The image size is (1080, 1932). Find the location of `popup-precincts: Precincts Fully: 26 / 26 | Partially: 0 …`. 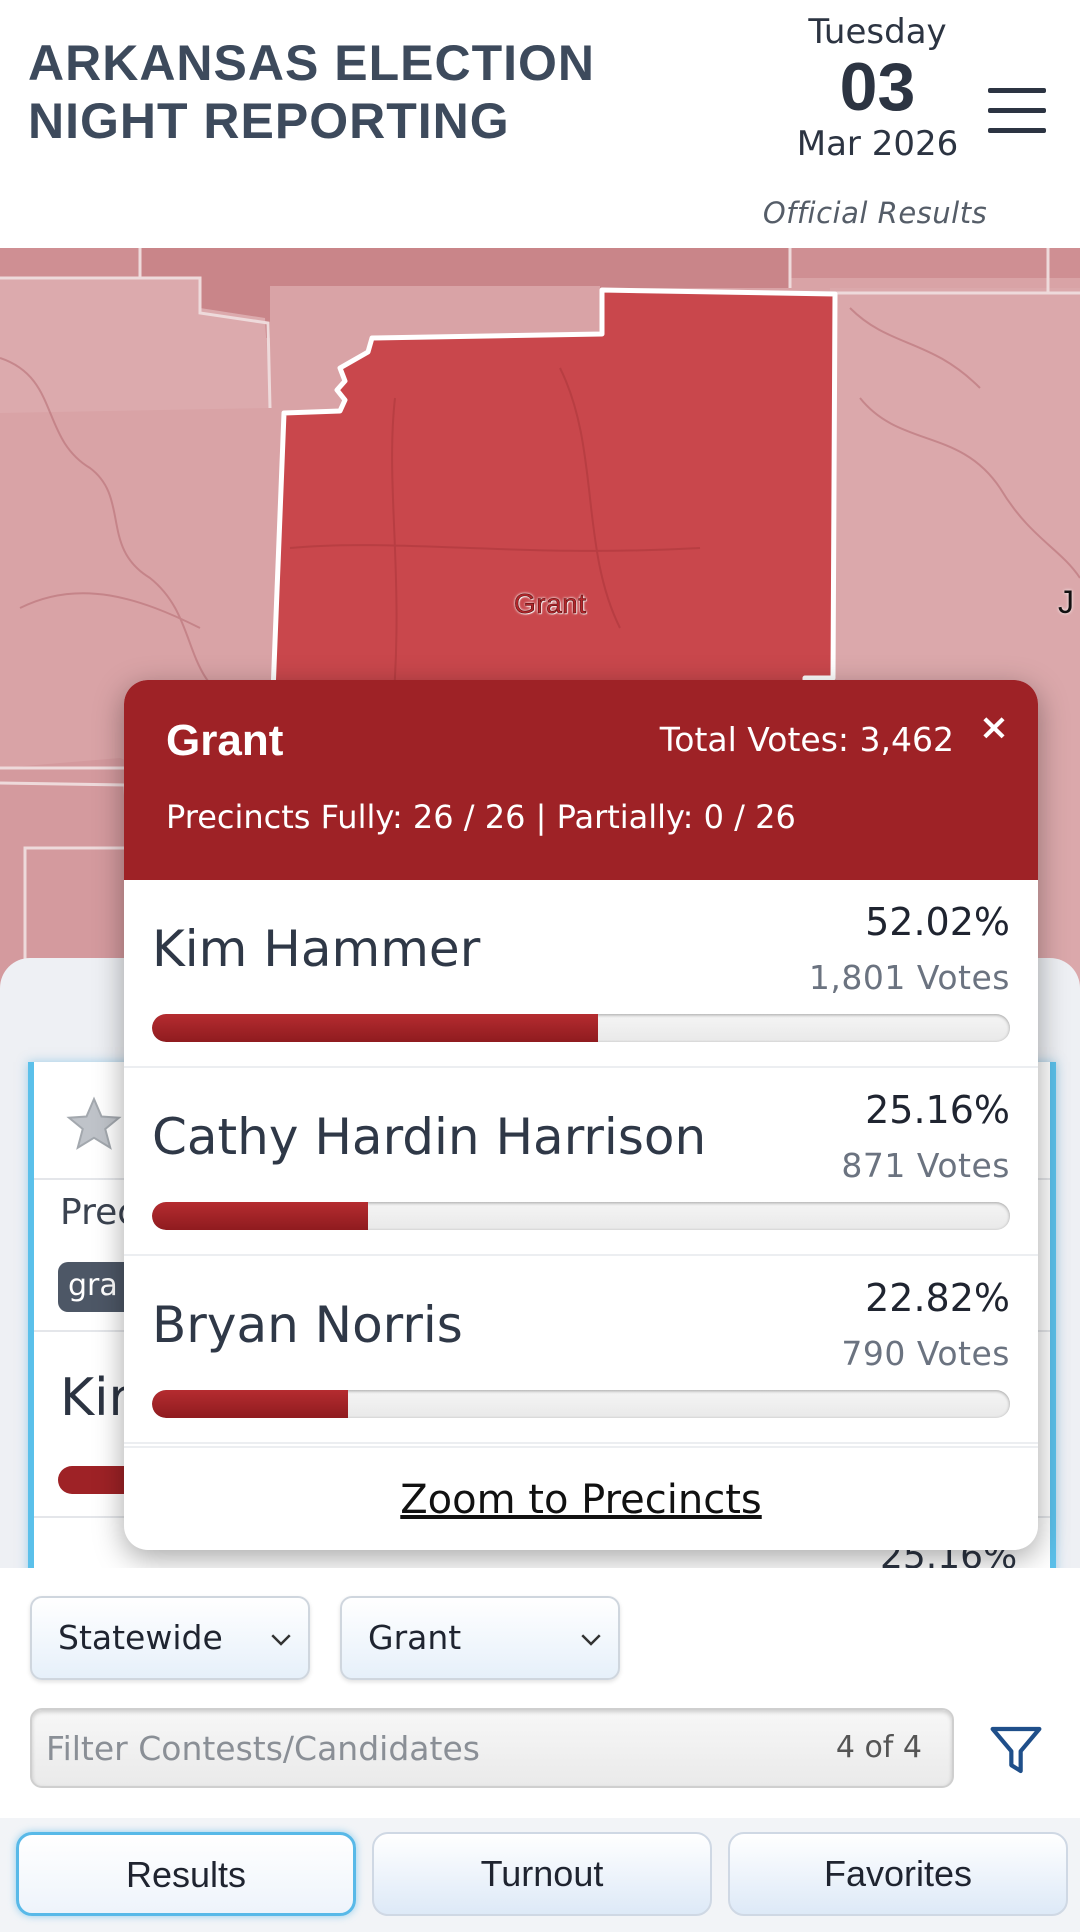

popup-precincts: Precincts Fully: 26 / 26 | Partially: 0 … is located at coordinates (481, 817).